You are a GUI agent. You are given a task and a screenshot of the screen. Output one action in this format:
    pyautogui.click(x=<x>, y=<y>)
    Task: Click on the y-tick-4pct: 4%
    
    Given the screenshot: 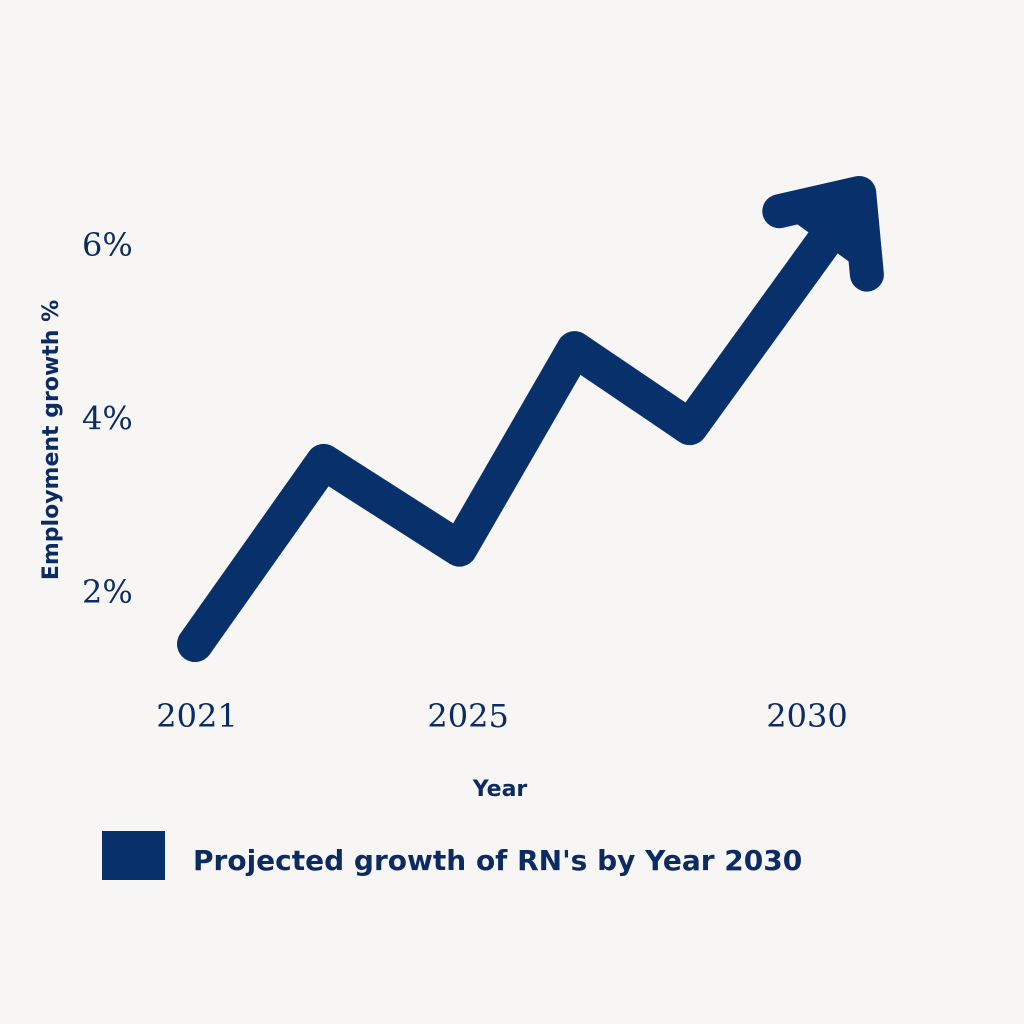 What is the action you would take?
    pyautogui.click(x=107, y=419)
    